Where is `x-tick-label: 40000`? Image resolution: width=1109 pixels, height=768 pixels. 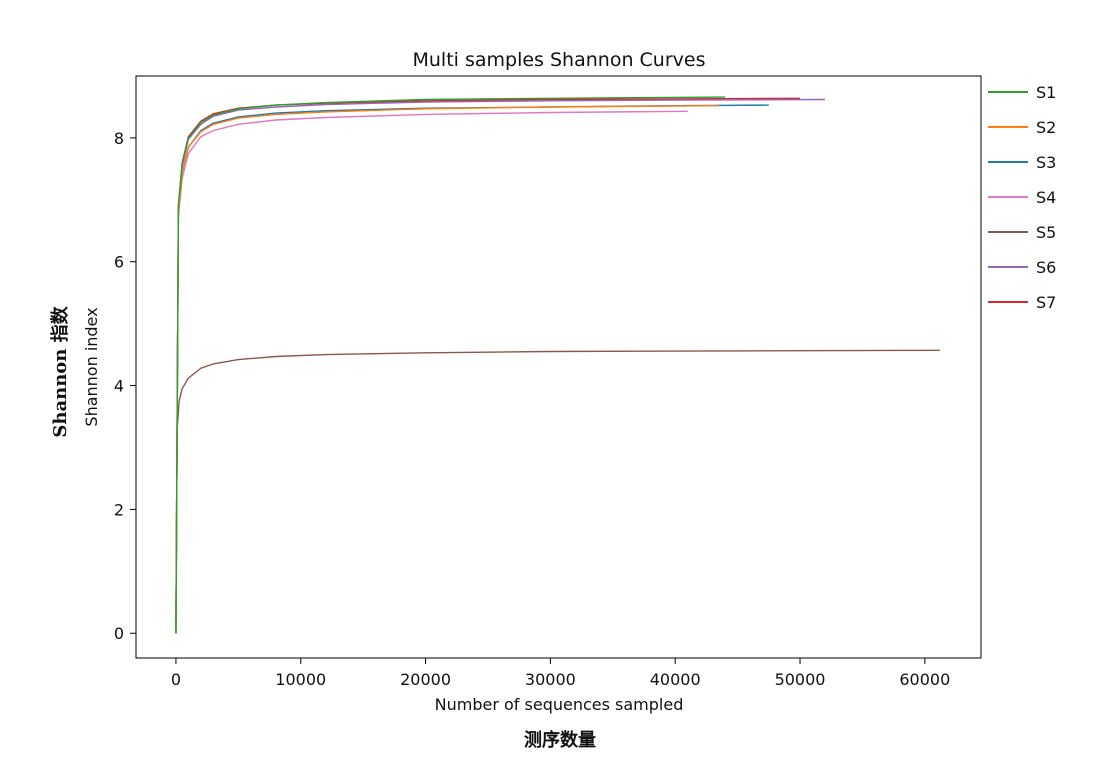
x-tick-label: 40000 is located at coordinates (675, 679).